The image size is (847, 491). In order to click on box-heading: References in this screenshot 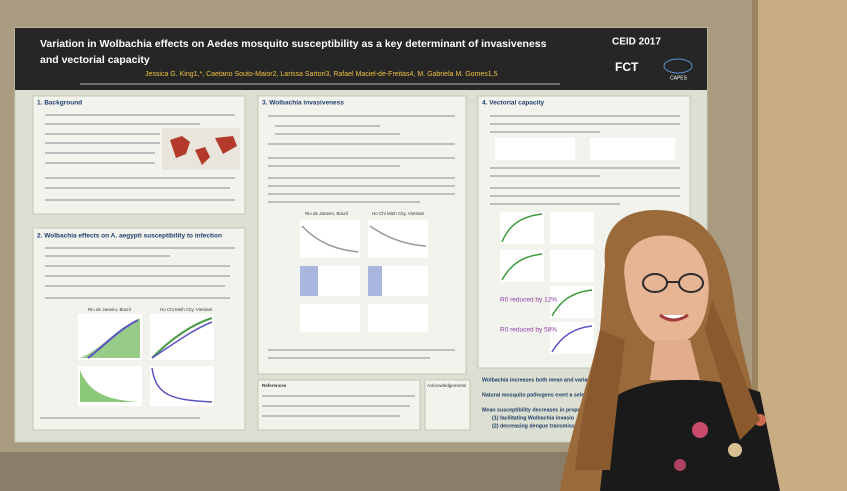, I will do `click(274, 385)`.